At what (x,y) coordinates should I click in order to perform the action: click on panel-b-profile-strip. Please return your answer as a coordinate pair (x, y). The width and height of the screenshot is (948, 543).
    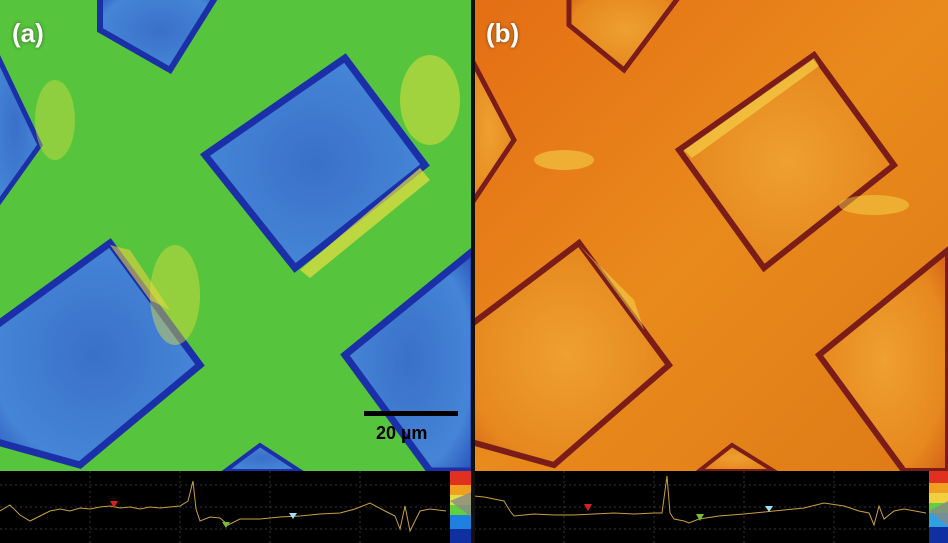
    Looking at the image, I should click on (711, 507).